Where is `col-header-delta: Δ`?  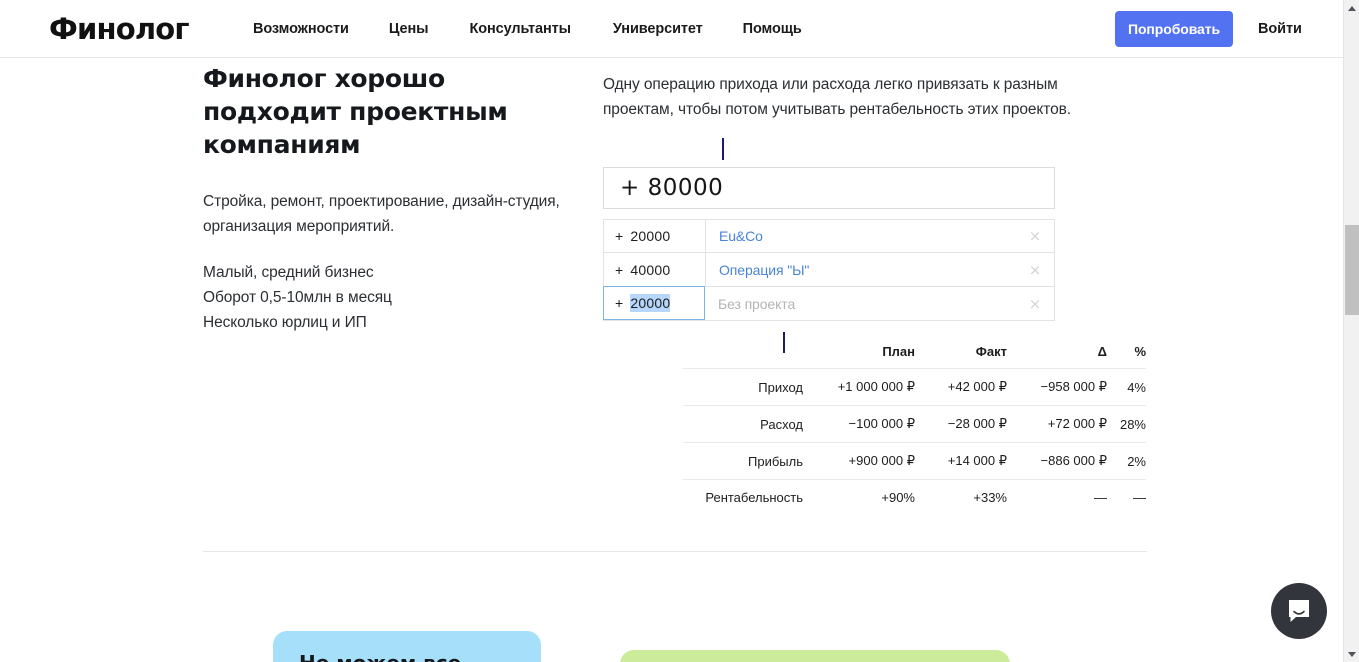
col-header-delta: Δ is located at coordinates (1102, 351).